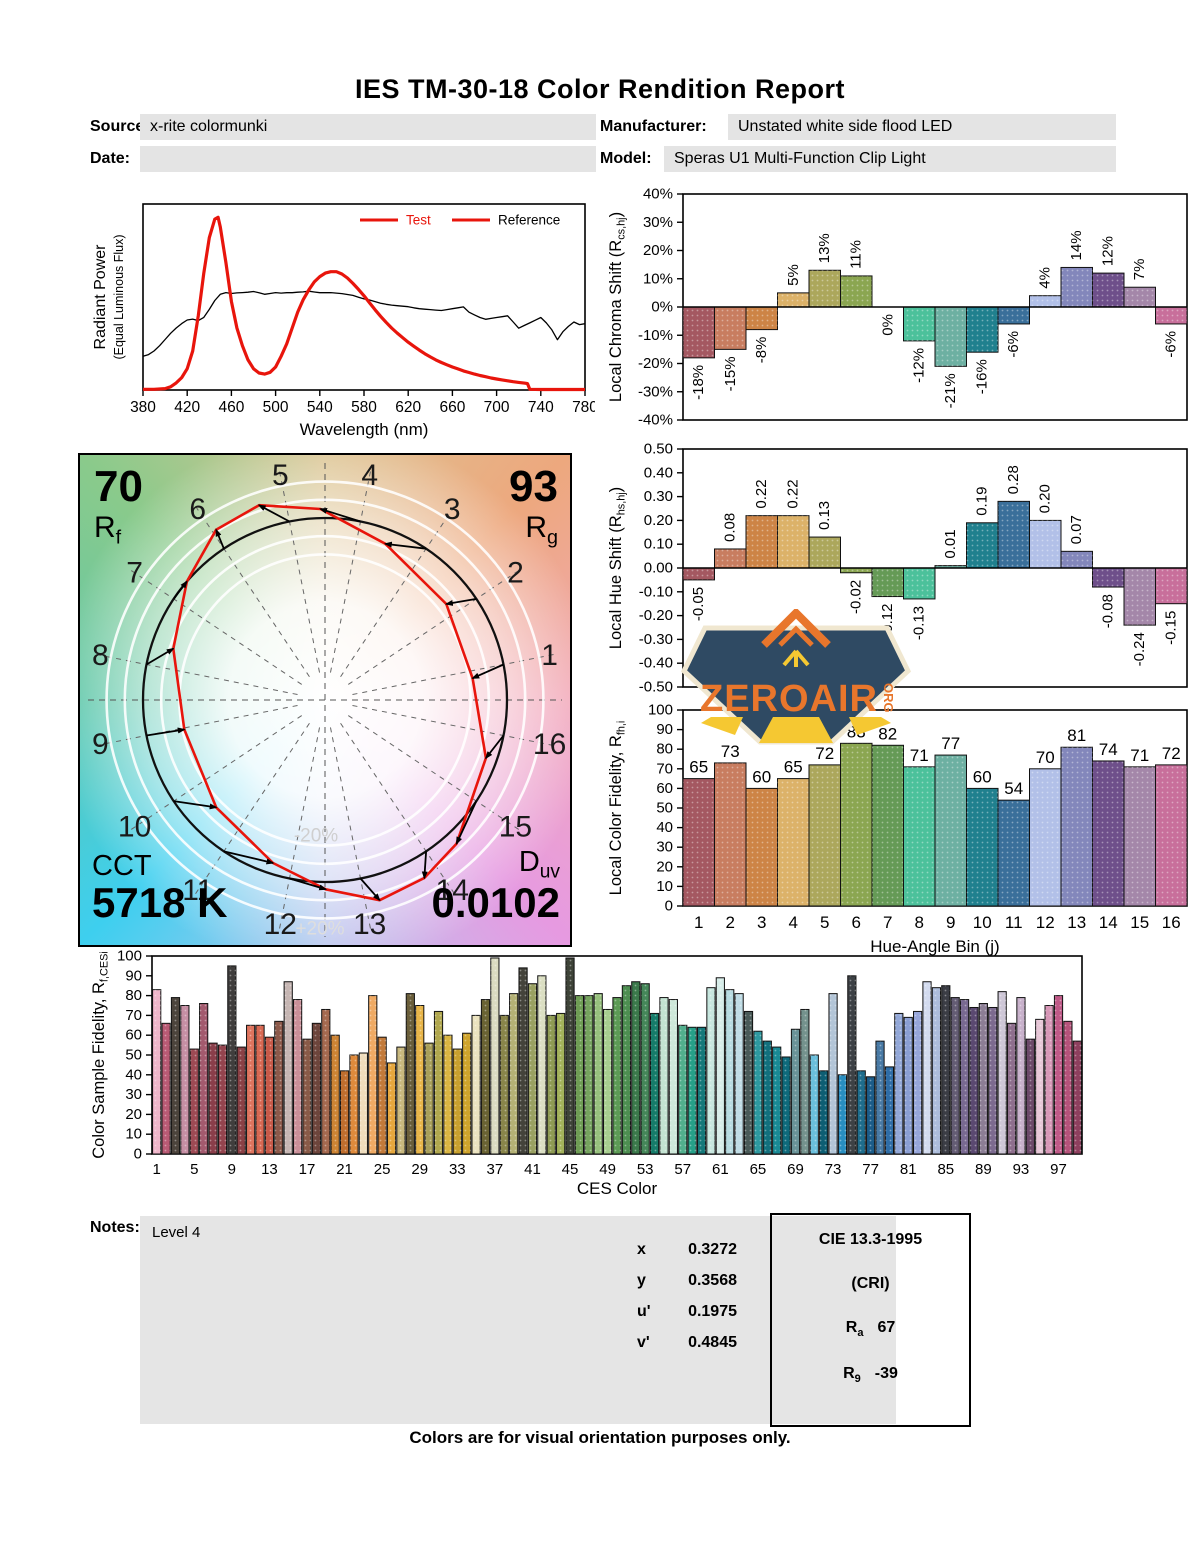 The image size is (1200, 1550). Describe the element at coordinates (983, 1169) in the screenshot. I see `svg-text: 89` at that location.